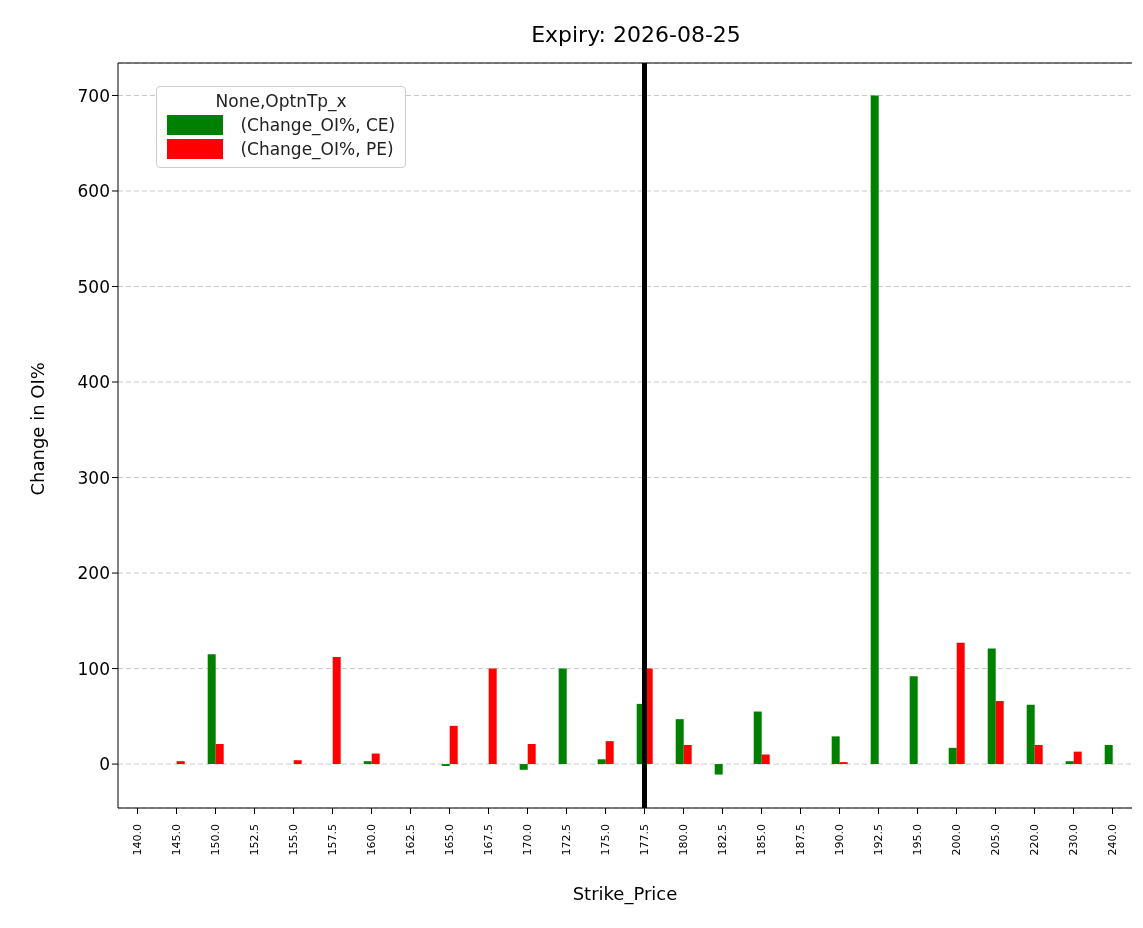  Describe the element at coordinates (995, 840) in the screenshot. I see `x-tick-label: 205.0` at that location.